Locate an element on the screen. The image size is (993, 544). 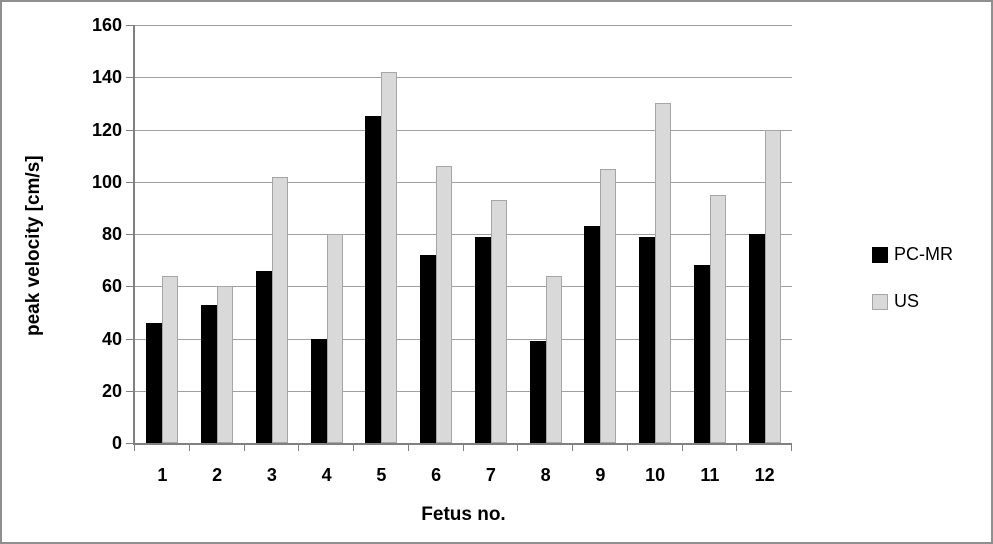
y-tick-label-160: 160 is located at coordinates (106, 25).